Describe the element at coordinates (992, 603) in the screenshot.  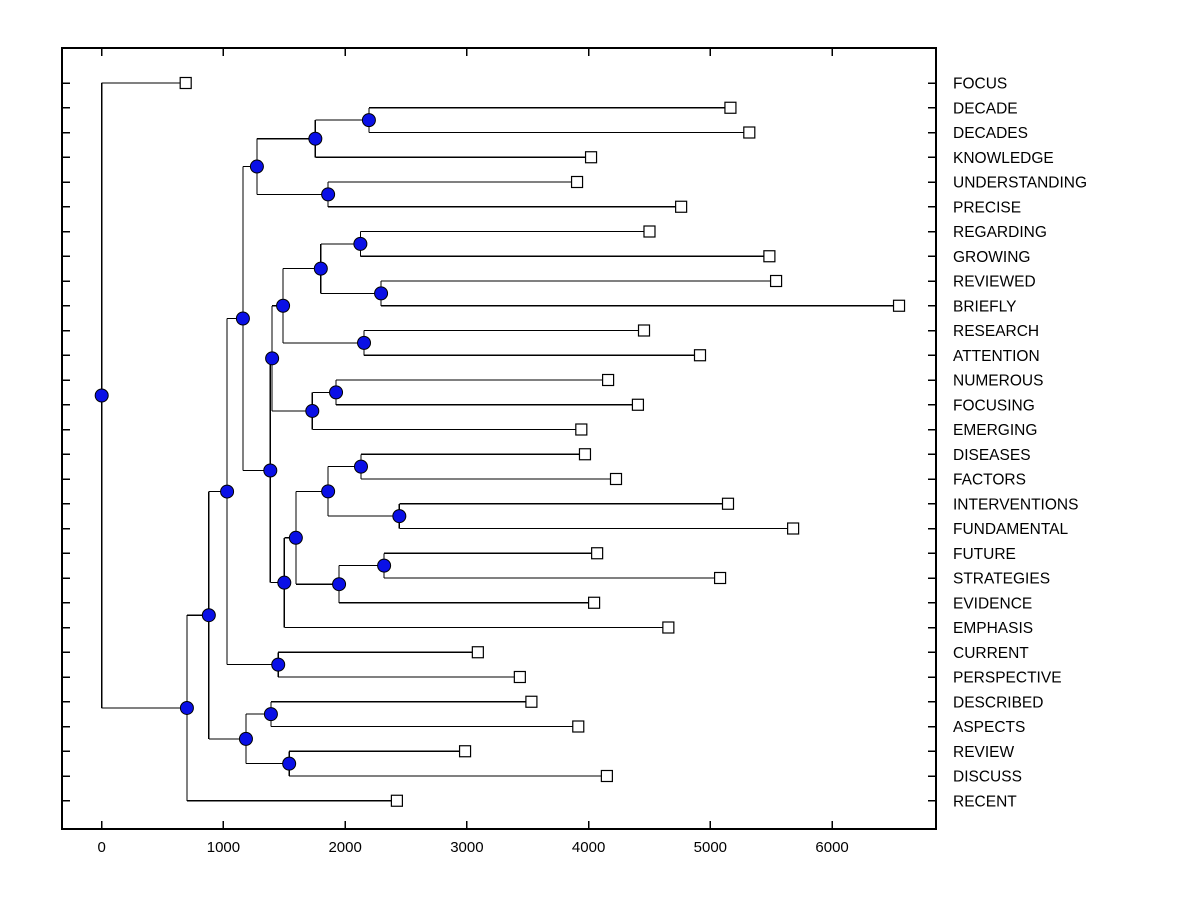
I see `leaf-label: EVIDENCE` at that location.